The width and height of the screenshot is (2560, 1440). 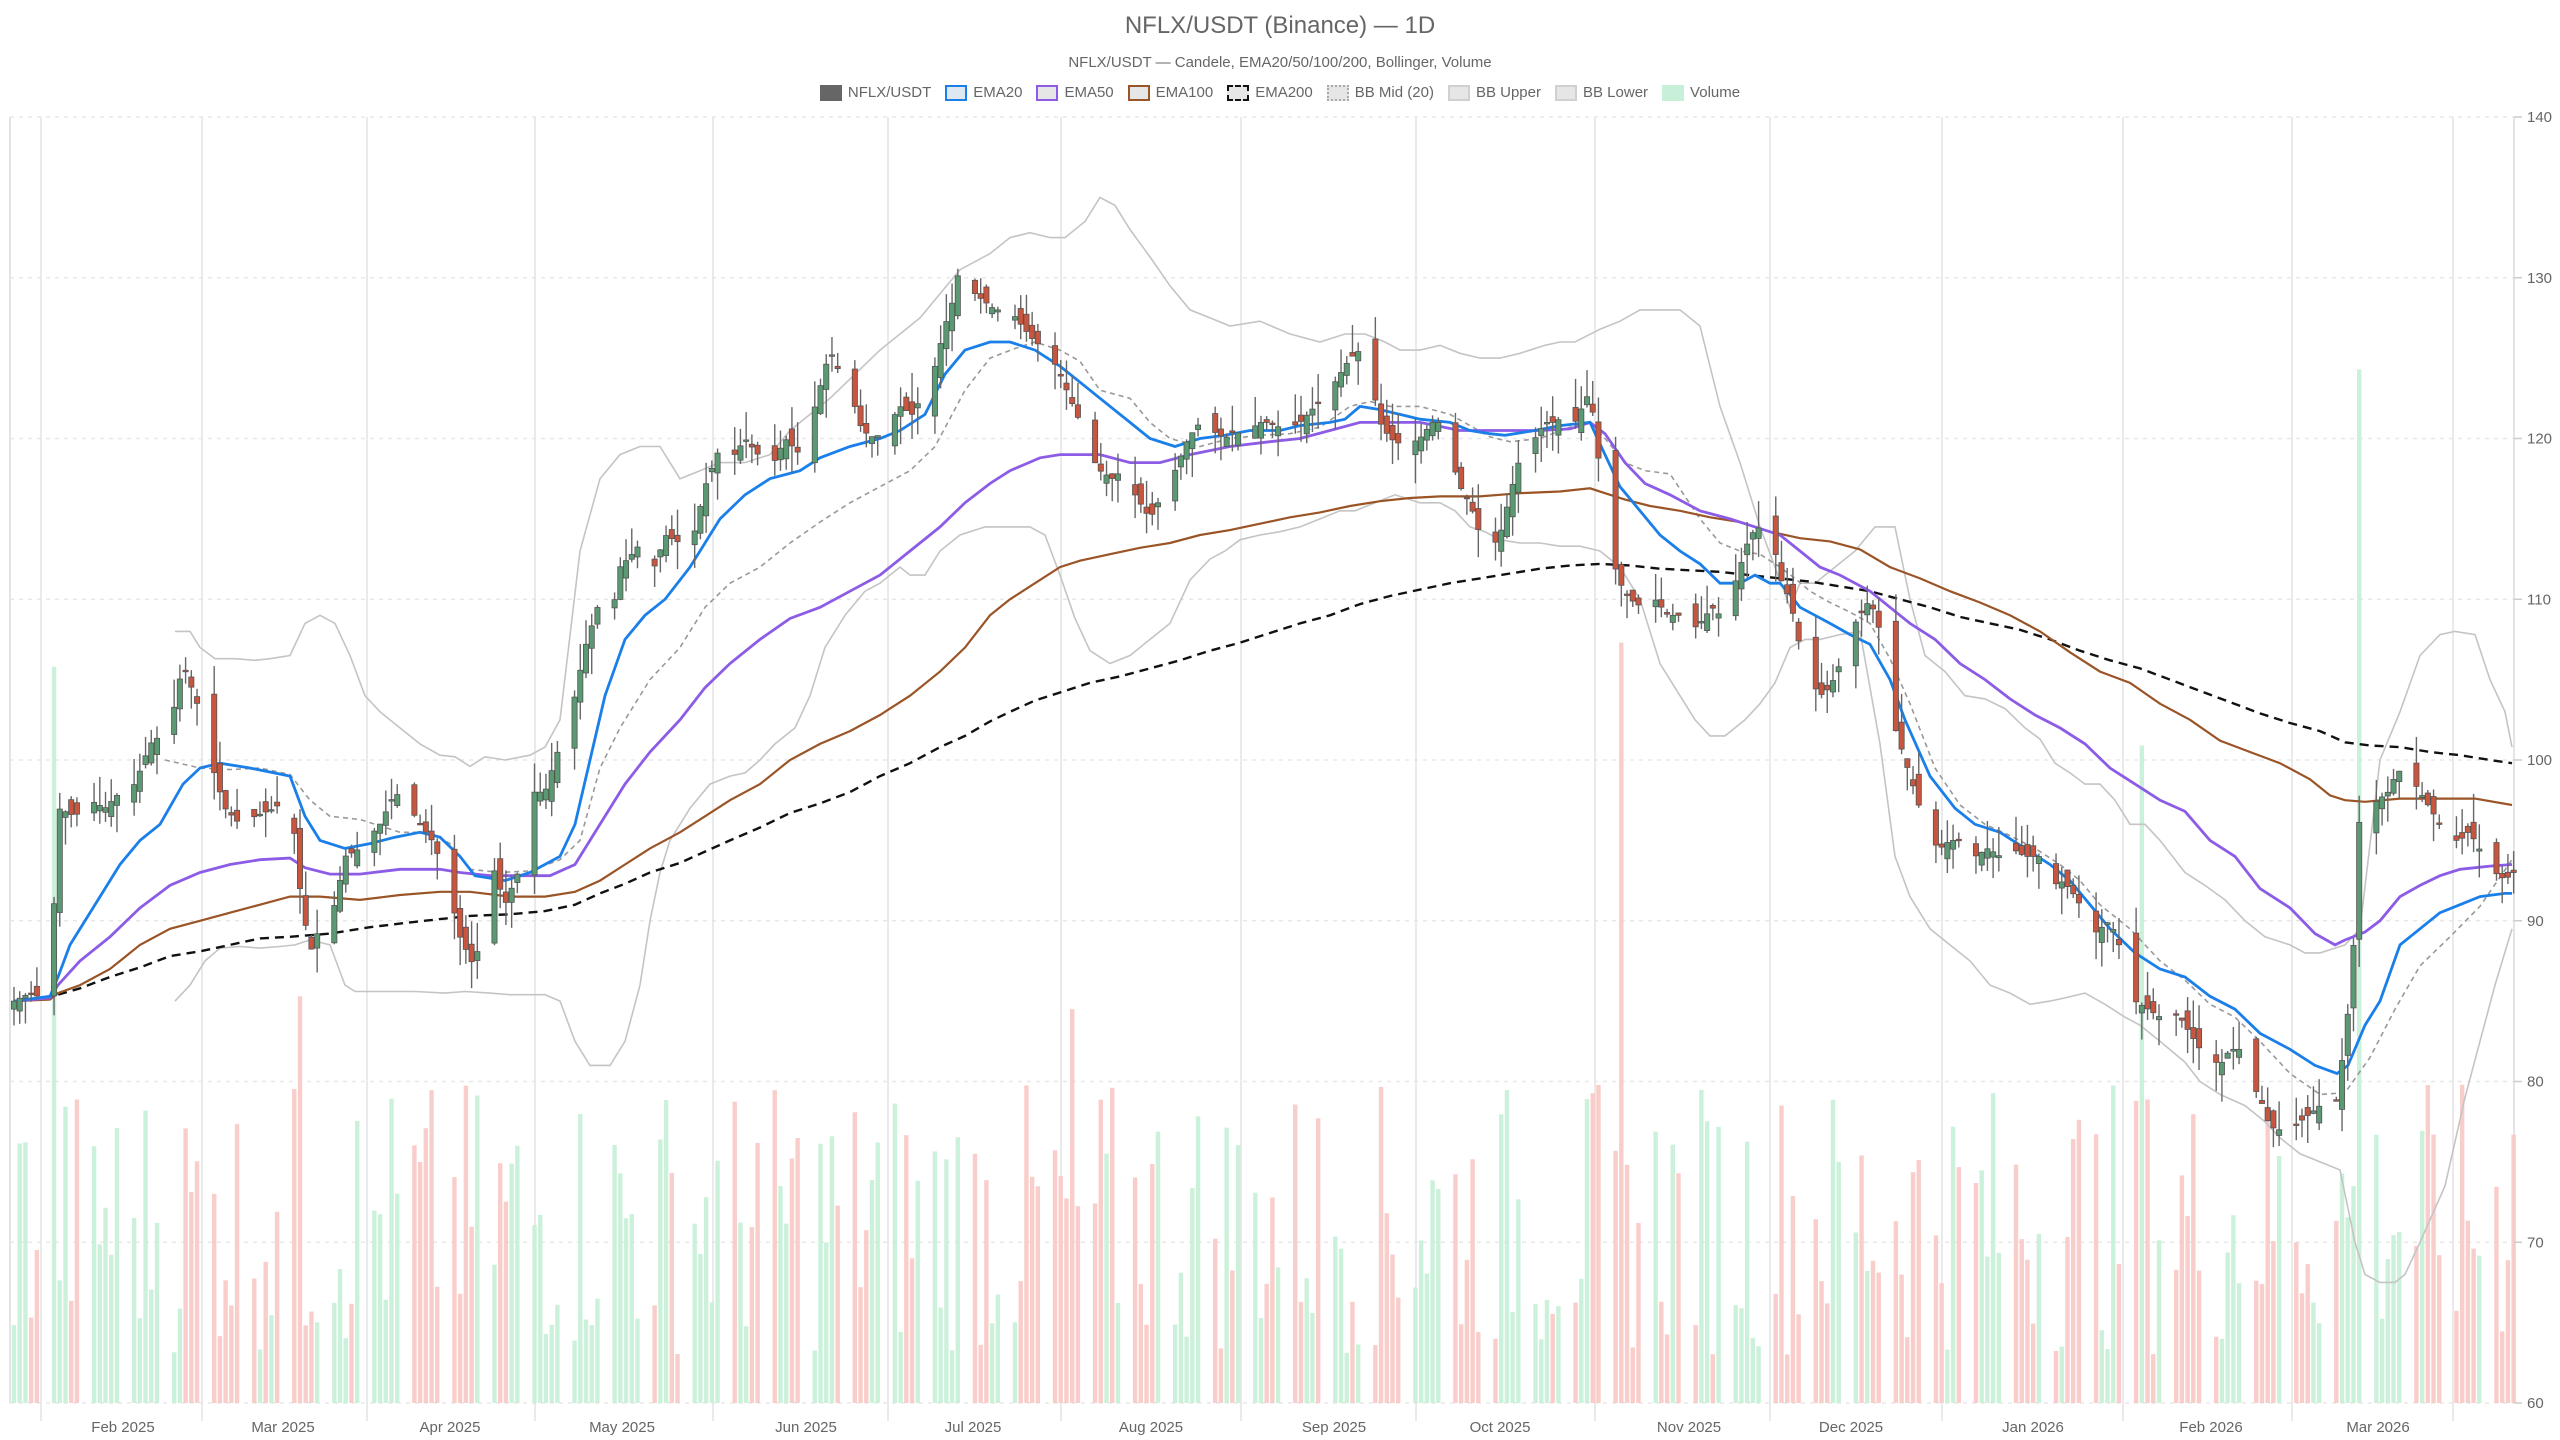 I want to click on svg-text: Jan 2026, so click(x=2033, y=1427).